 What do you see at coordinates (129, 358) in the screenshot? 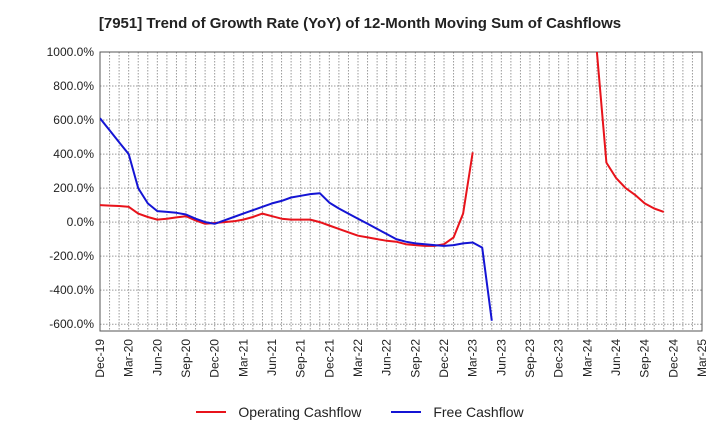
I see `x-tick-label: Mar-20` at bounding box center [129, 358].